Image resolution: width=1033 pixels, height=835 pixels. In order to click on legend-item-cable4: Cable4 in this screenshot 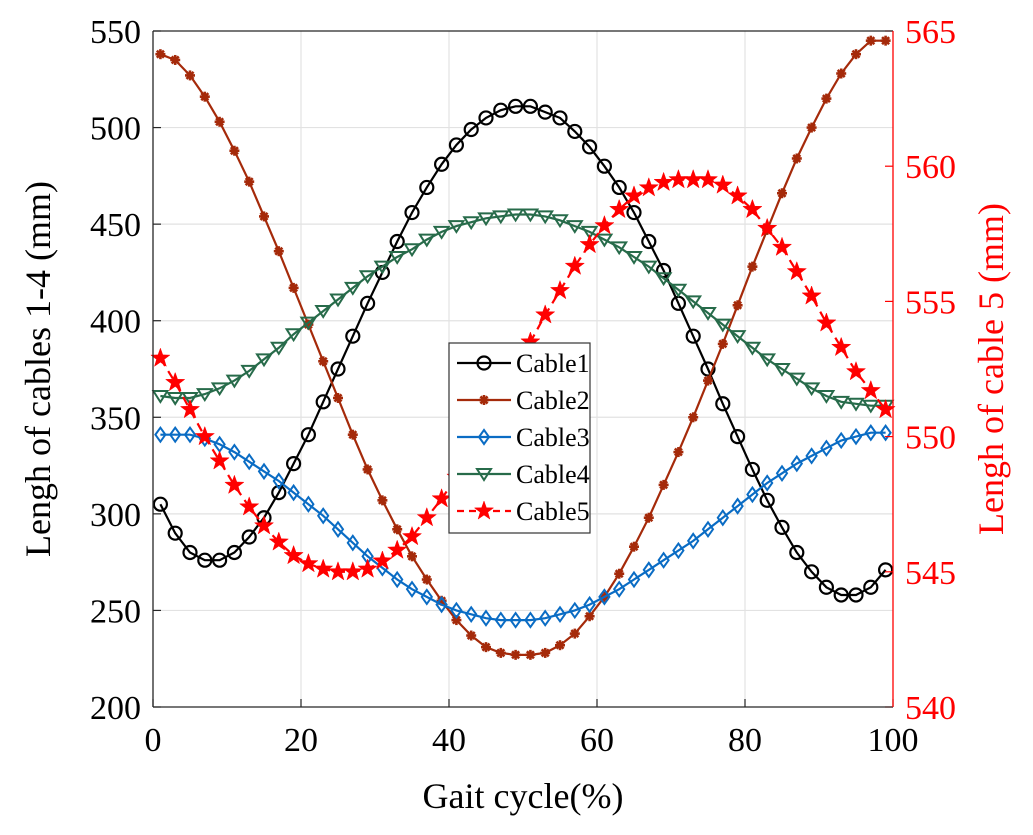, I will do `click(523, 474)`.